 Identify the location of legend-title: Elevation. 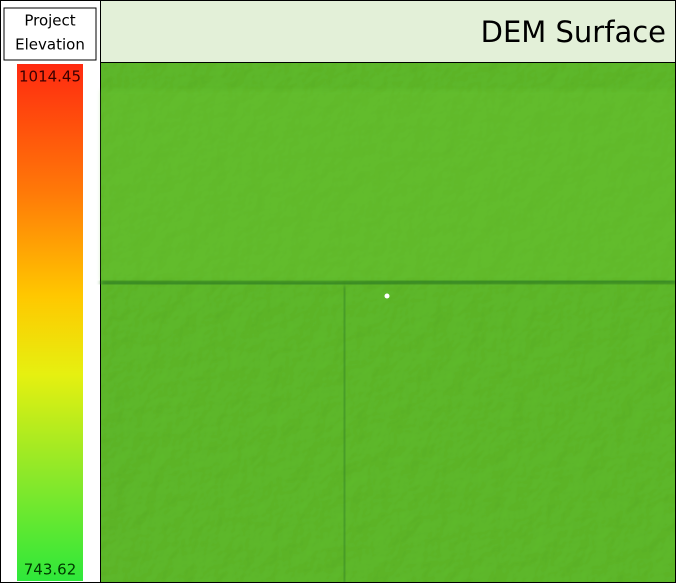
(50, 45).